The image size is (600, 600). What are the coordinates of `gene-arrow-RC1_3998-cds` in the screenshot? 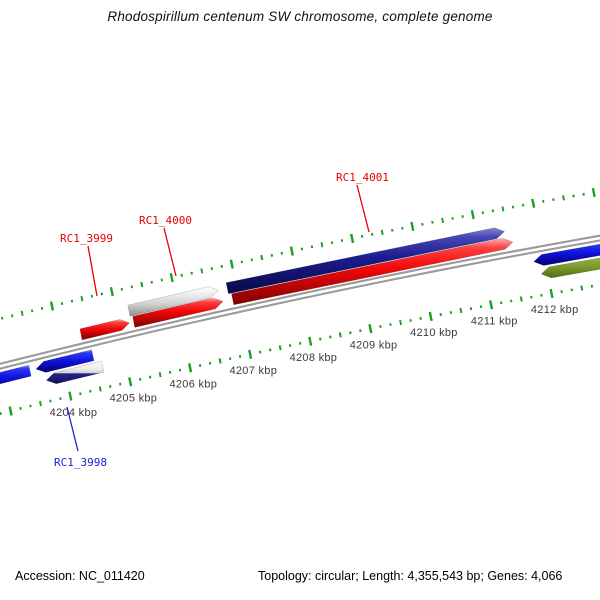 It's located at (75, 372).